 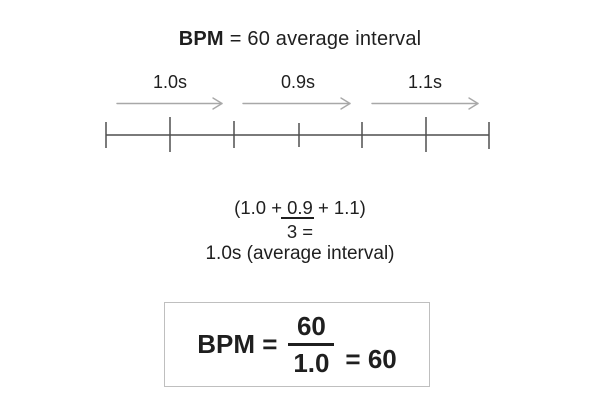 I want to click on bpm-box-result: = 60, so click(x=371, y=359).